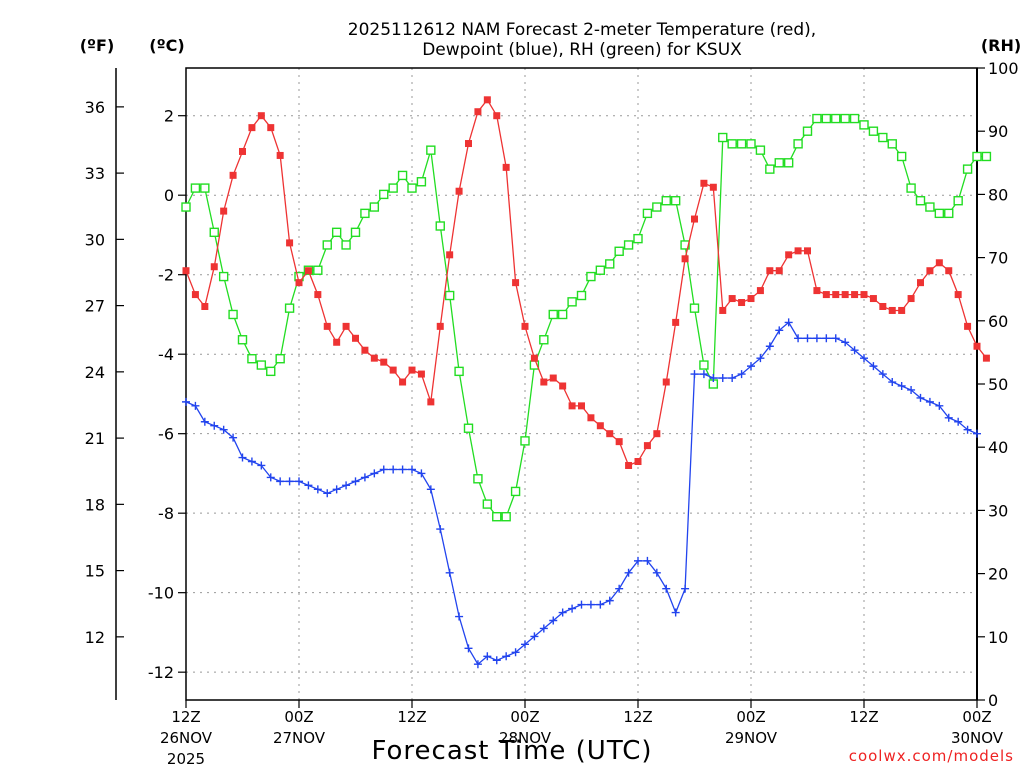 This screenshot has width=1024, height=768. I want to click on chart-subtitle: Dewpoint (blue), RH (green) for KSUX, so click(582, 50).